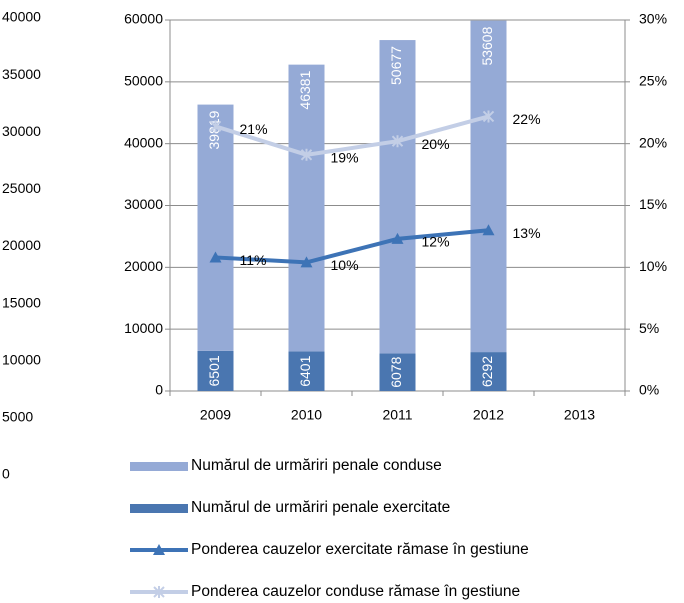 The image size is (684, 603). I want to click on data-label: 10%, so click(345, 265).